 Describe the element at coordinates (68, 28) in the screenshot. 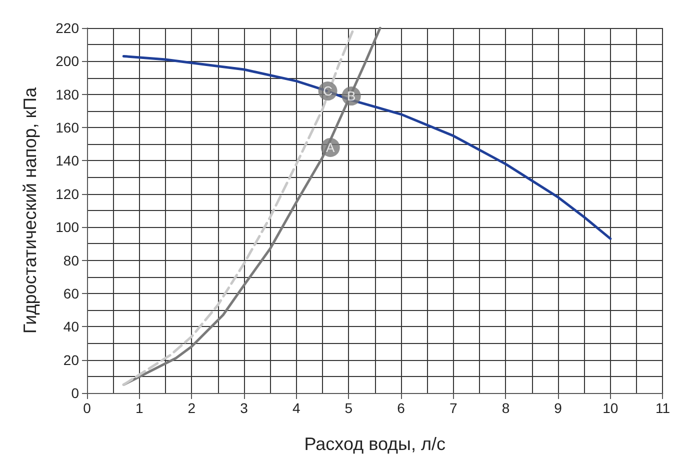

I see `y-tick-label: 220` at that location.